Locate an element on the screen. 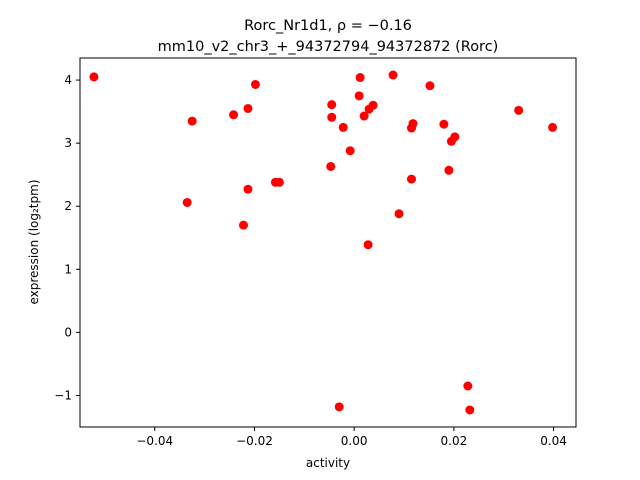 Image resolution: width=640 pixels, height=480 pixels. x-tick-label: 0.04 is located at coordinates (553, 441).